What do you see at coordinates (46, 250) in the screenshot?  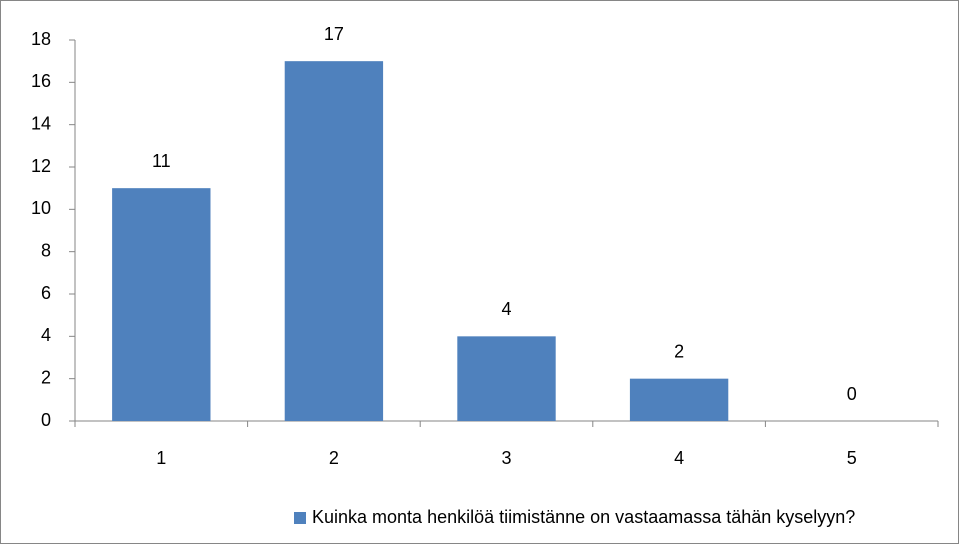 I see `y-tick-label: 8` at bounding box center [46, 250].